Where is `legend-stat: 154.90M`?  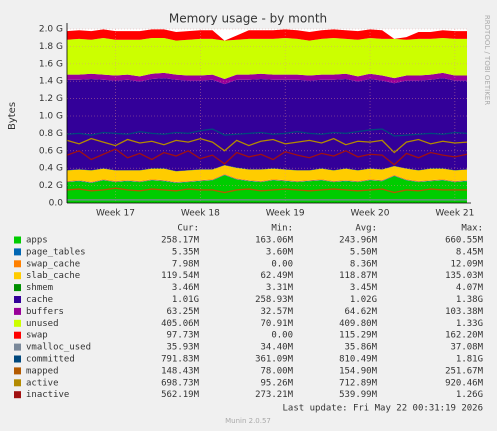 legend-stat: 154.90M is located at coordinates (358, 371).